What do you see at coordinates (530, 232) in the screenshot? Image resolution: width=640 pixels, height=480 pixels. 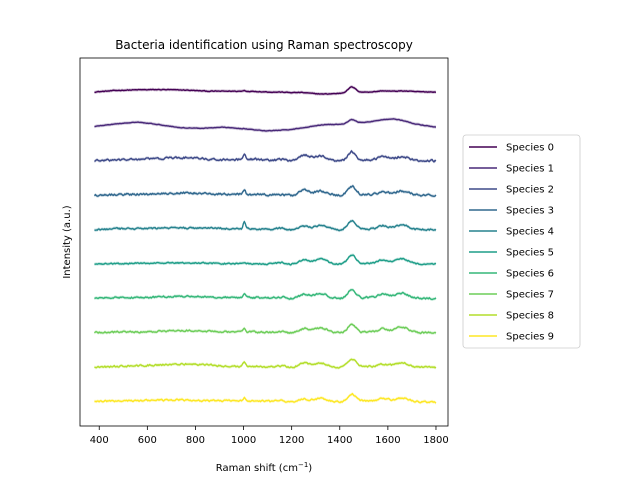 I see `legend-label-4: Species 4` at bounding box center [530, 232].